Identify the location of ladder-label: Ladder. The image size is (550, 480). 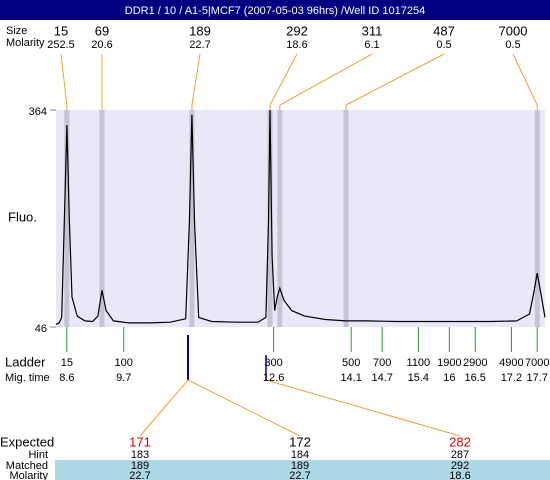
(25, 361).